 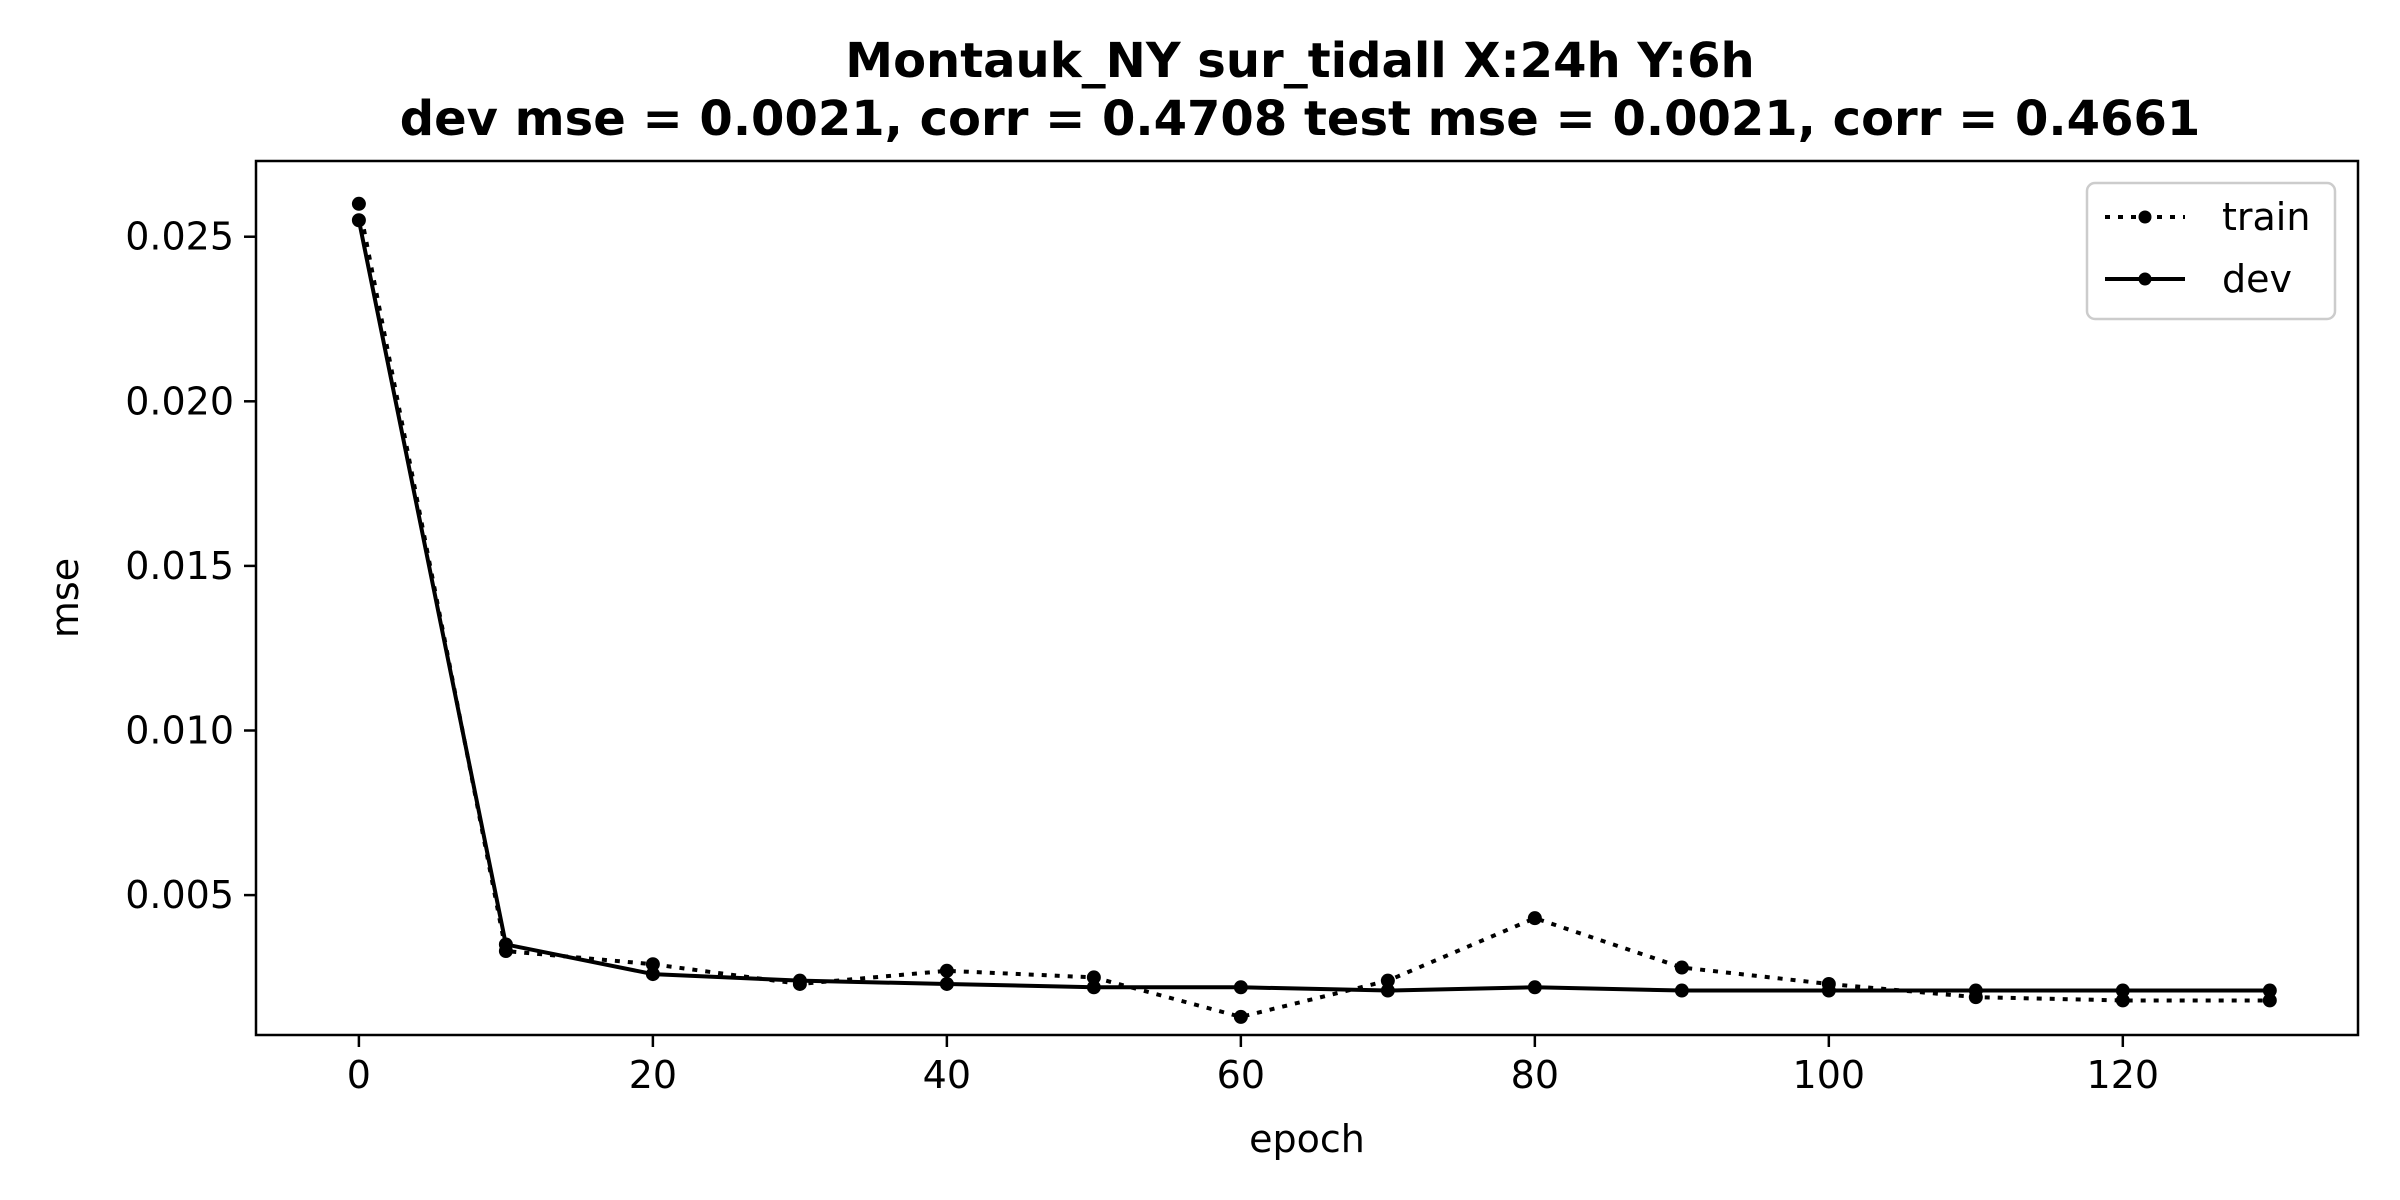 I want to click on x-tick-label: 20, so click(x=653, y=1075).